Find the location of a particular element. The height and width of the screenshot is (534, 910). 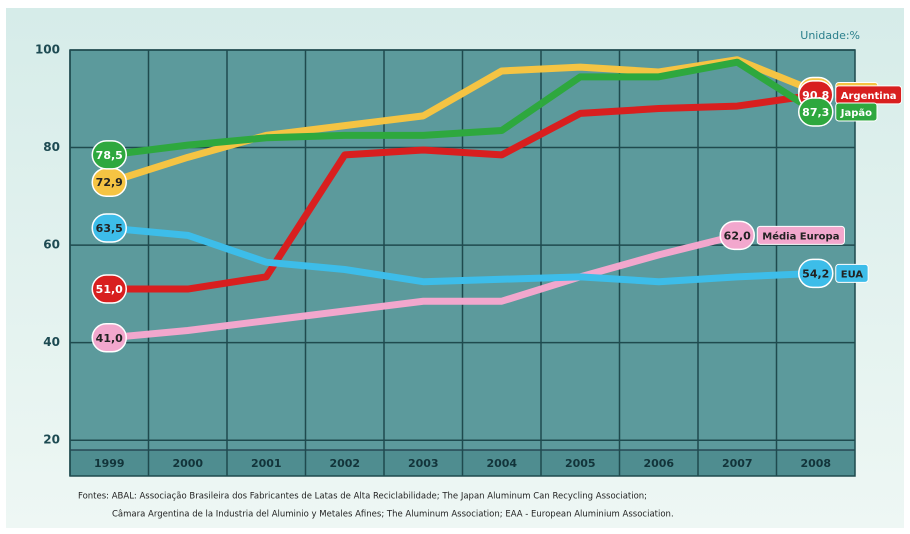

x-tick-label: 2005 is located at coordinates (580, 463).